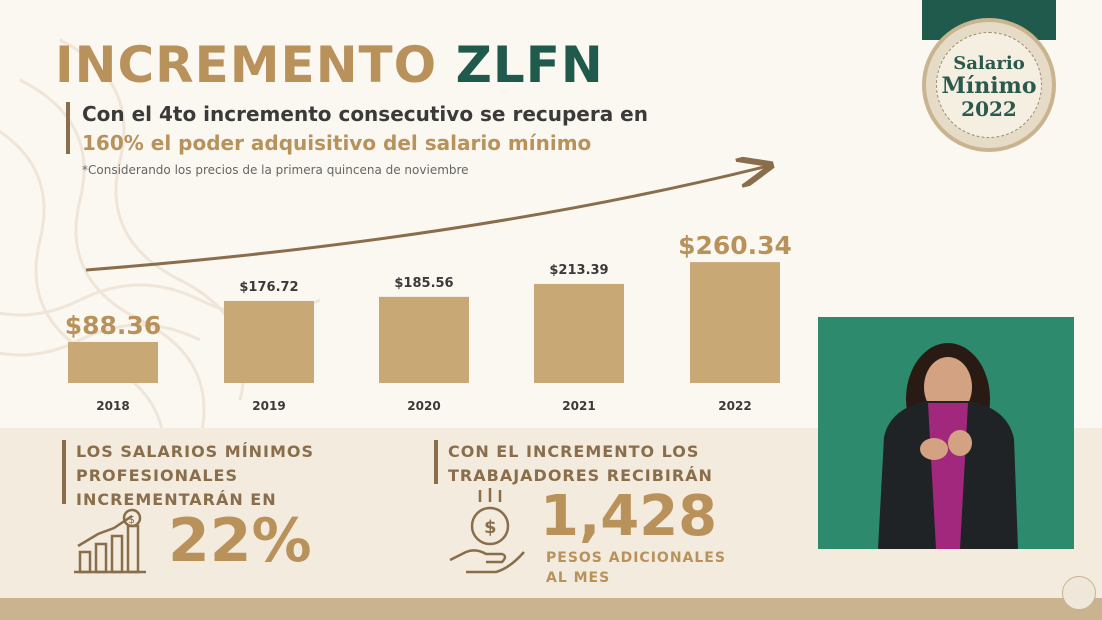 The width and height of the screenshot is (1102, 620). I want to click on bar-2022, so click(735, 322).